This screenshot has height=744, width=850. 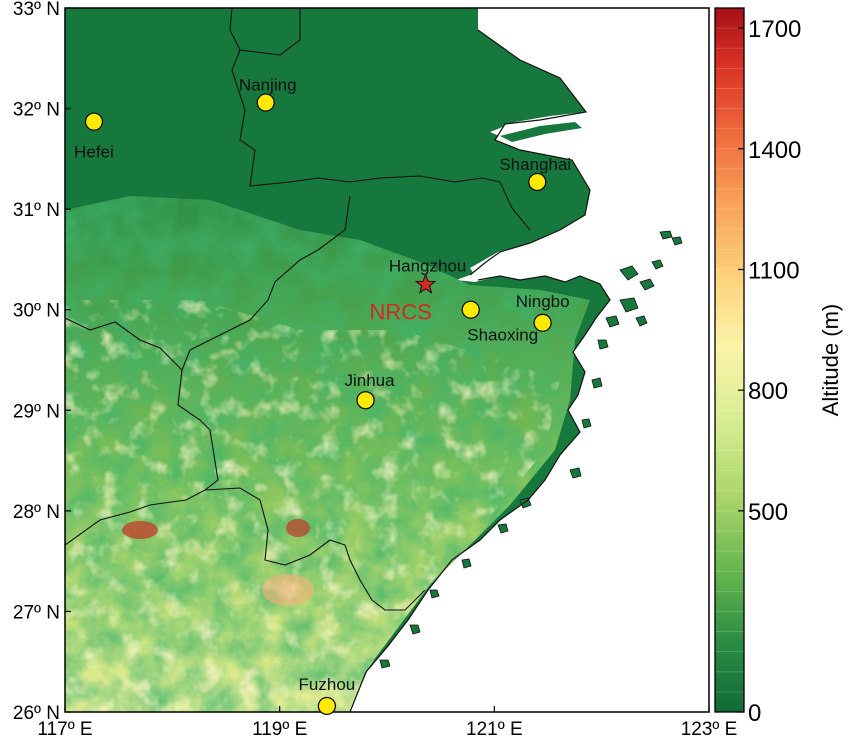 What do you see at coordinates (288, 590) in the screenshot?
I see `peak-south` at bounding box center [288, 590].